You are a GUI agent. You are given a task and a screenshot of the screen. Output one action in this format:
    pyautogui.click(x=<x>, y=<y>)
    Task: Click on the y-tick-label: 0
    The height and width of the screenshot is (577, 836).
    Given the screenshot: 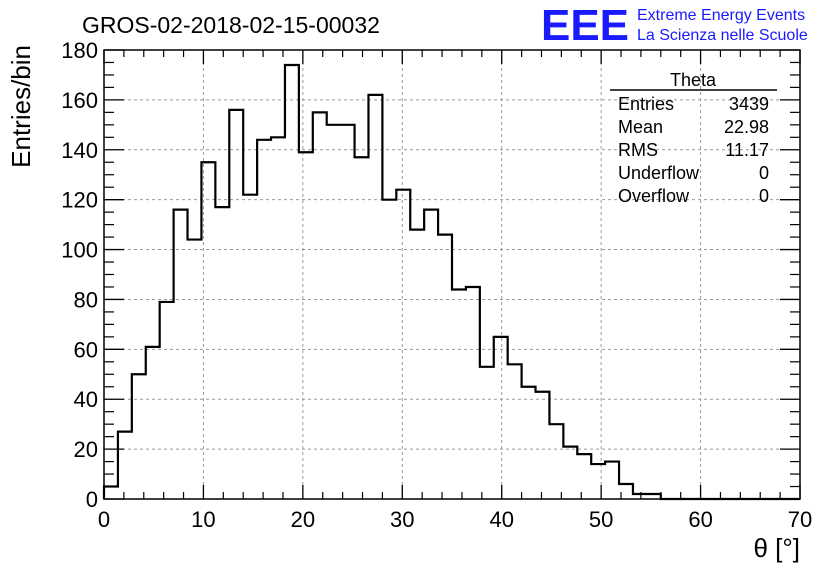 What is the action you would take?
    pyautogui.click(x=92, y=499)
    